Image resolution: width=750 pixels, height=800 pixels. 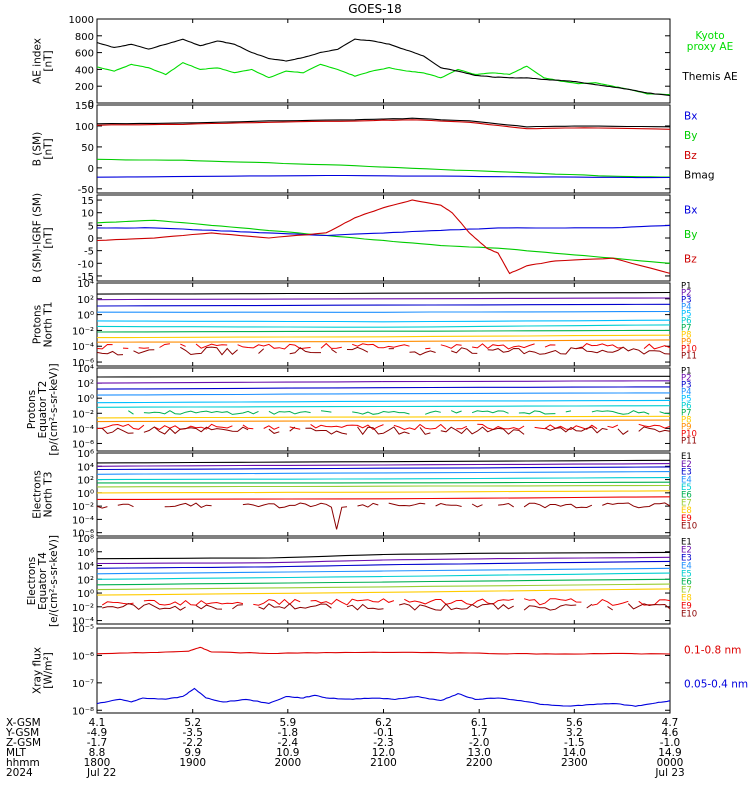 I want to click on y-tick-label: 15, so click(x=87, y=201).